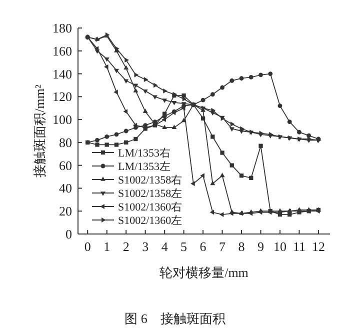 This screenshot has height=335, width=350. What do you see at coordinates (150, 194) in the screenshot?
I see `legend-label: S1002/1358左` at bounding box center [150, 194].